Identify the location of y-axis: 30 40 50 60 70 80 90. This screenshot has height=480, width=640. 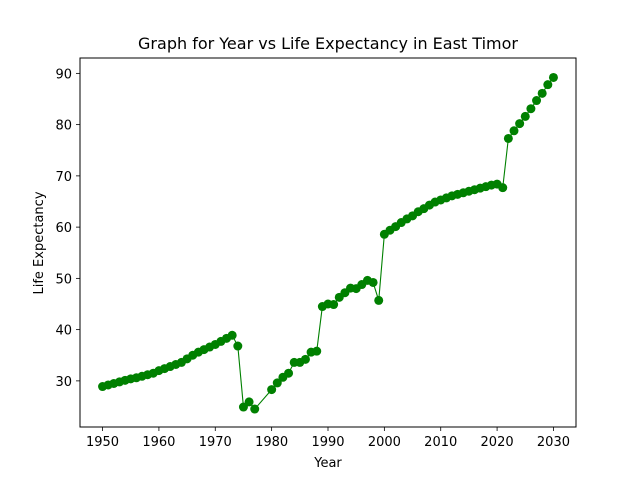
(67, 228).